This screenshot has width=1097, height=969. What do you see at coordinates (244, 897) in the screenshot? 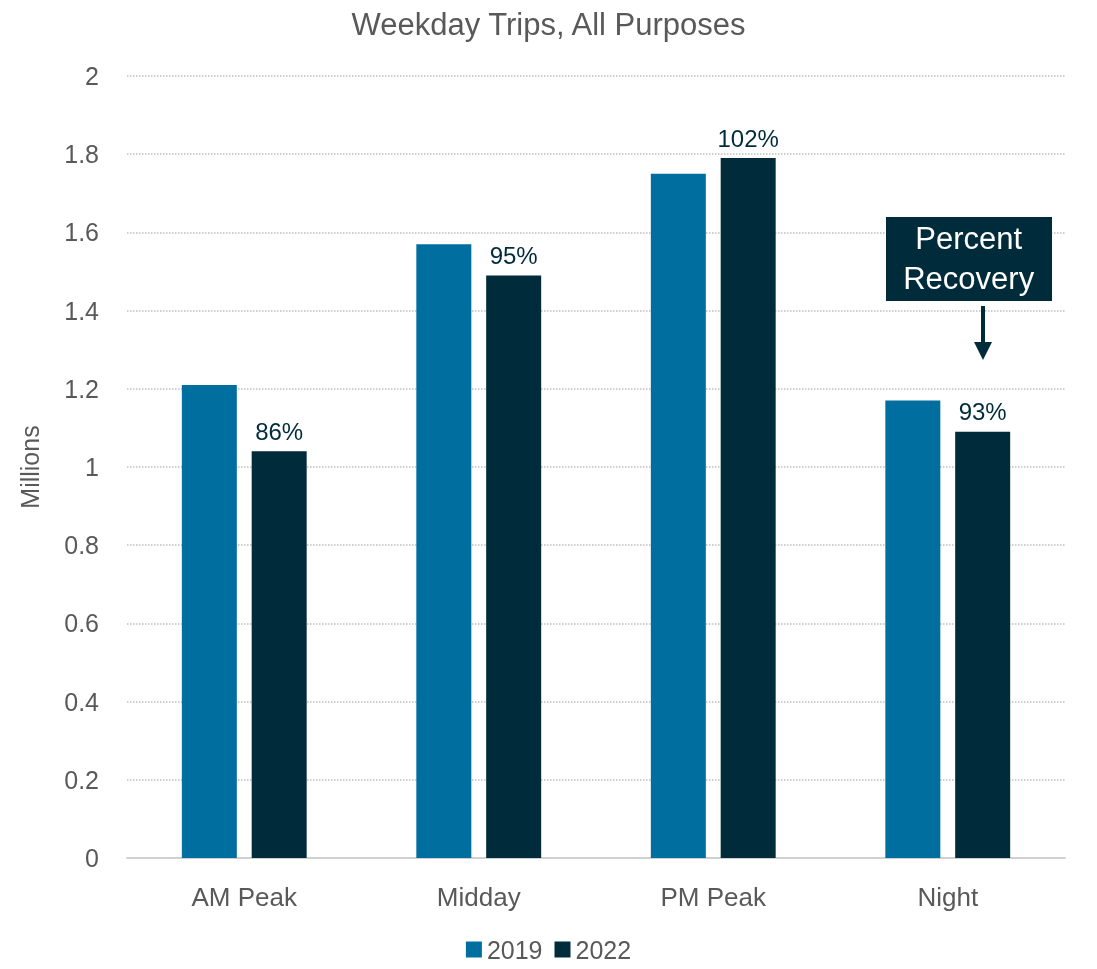
I see `x-tick-label: AM Peak` at bounding box center [244, 897].